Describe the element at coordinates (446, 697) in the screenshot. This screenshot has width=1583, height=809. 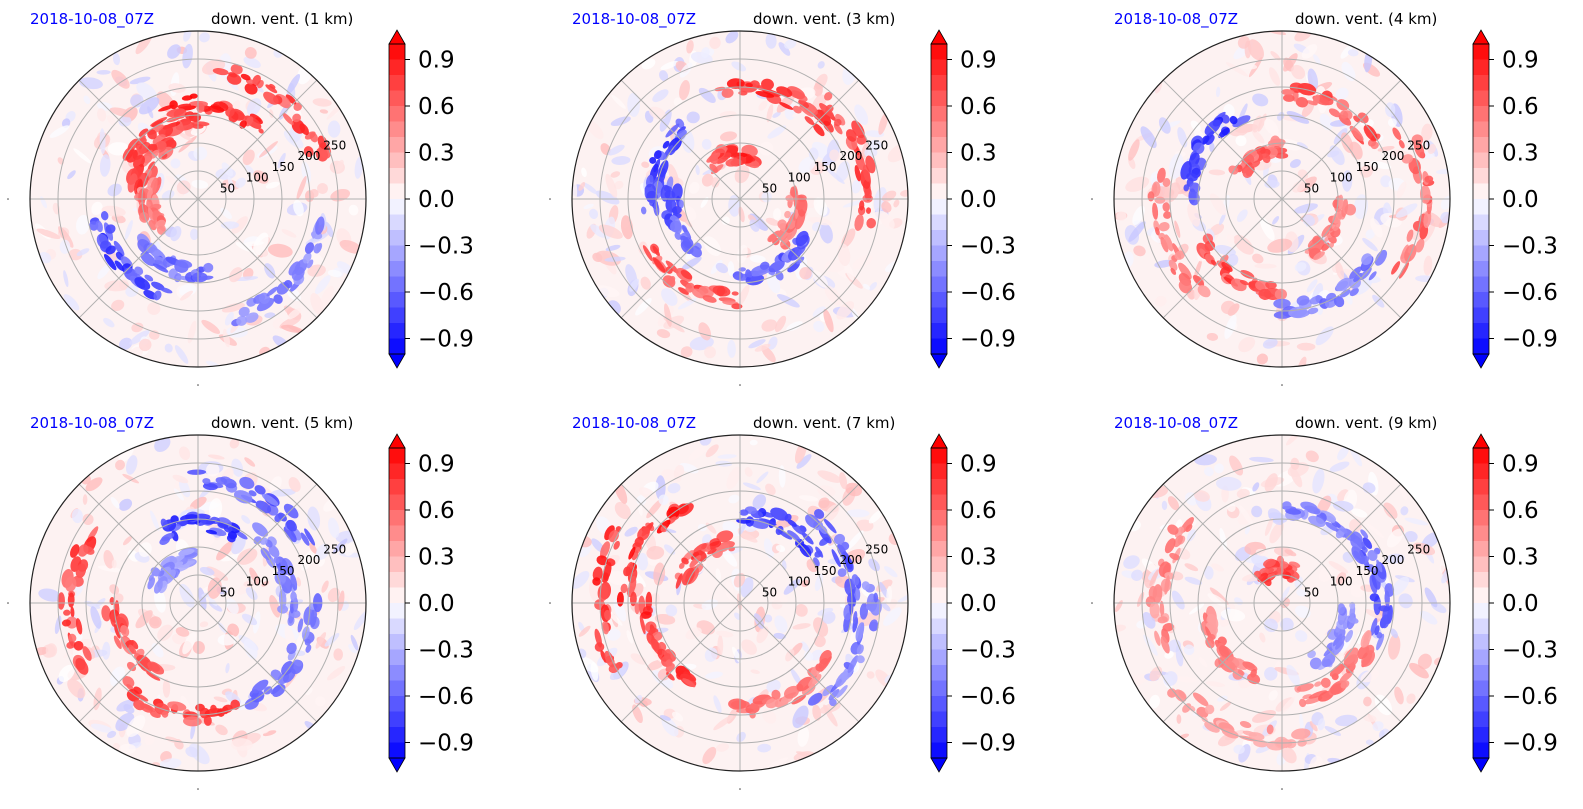
I see `colorbar-tick-label: −0.6` at that location.